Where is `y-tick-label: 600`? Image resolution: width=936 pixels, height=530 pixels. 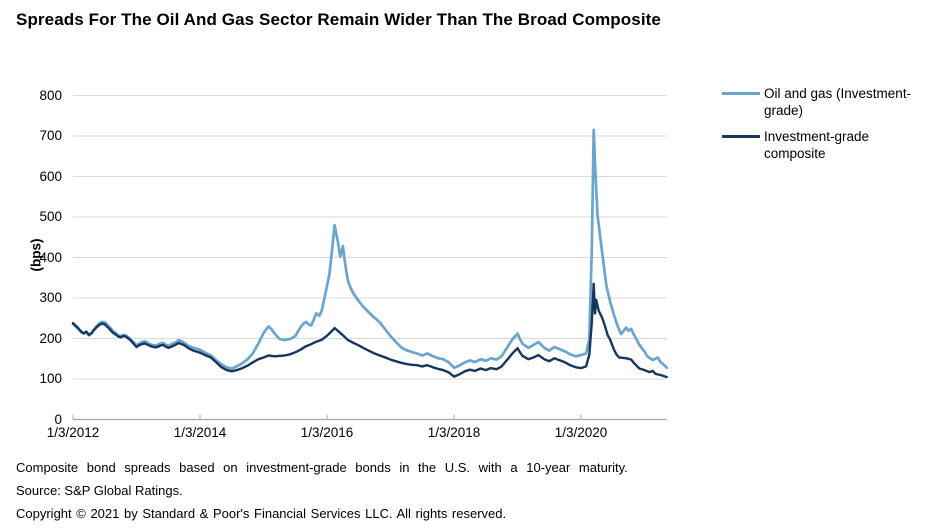
y-tick-label: 600 is located at coordinates (50, 176).